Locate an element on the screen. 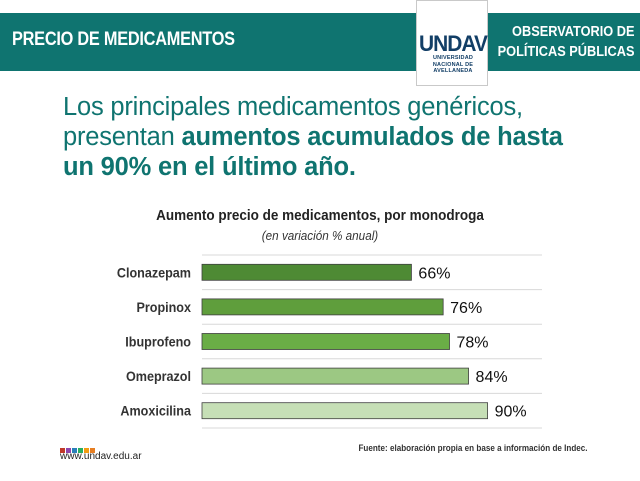 This screenshot has height=481, width=640. data-label: 66% is located at coordinates (434, 273).